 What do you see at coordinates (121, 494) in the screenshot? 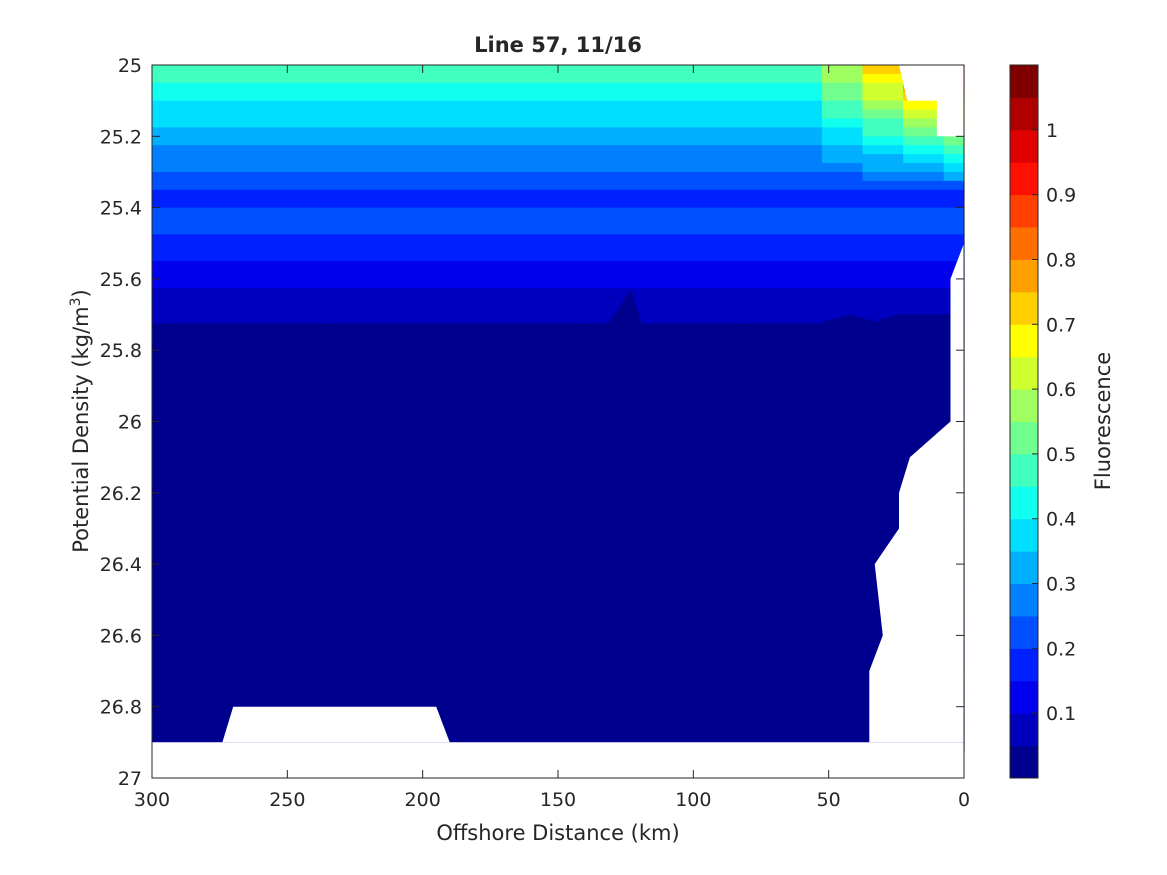
I see `y-tick-label: 26.2` at bounding box center [121, 494].